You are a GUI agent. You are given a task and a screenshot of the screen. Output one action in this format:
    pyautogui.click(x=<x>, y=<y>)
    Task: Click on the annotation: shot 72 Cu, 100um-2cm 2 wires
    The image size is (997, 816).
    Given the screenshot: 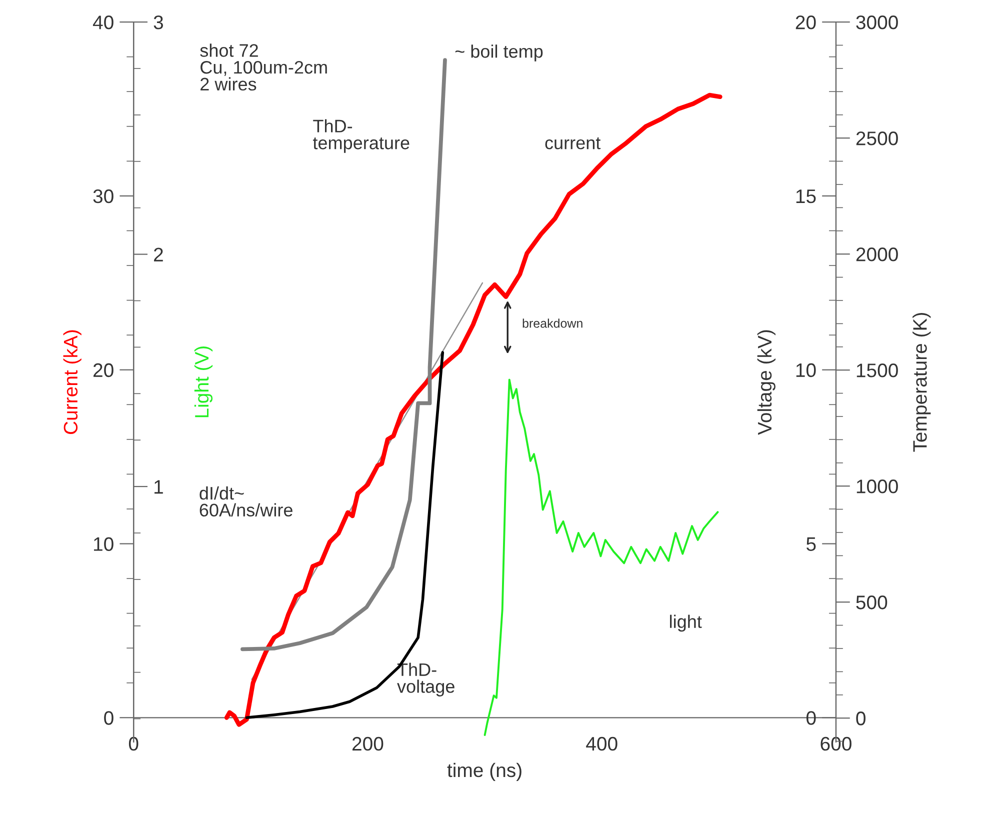 What is the action you would take?
    pyautogui.click(x=263, y=67)
    